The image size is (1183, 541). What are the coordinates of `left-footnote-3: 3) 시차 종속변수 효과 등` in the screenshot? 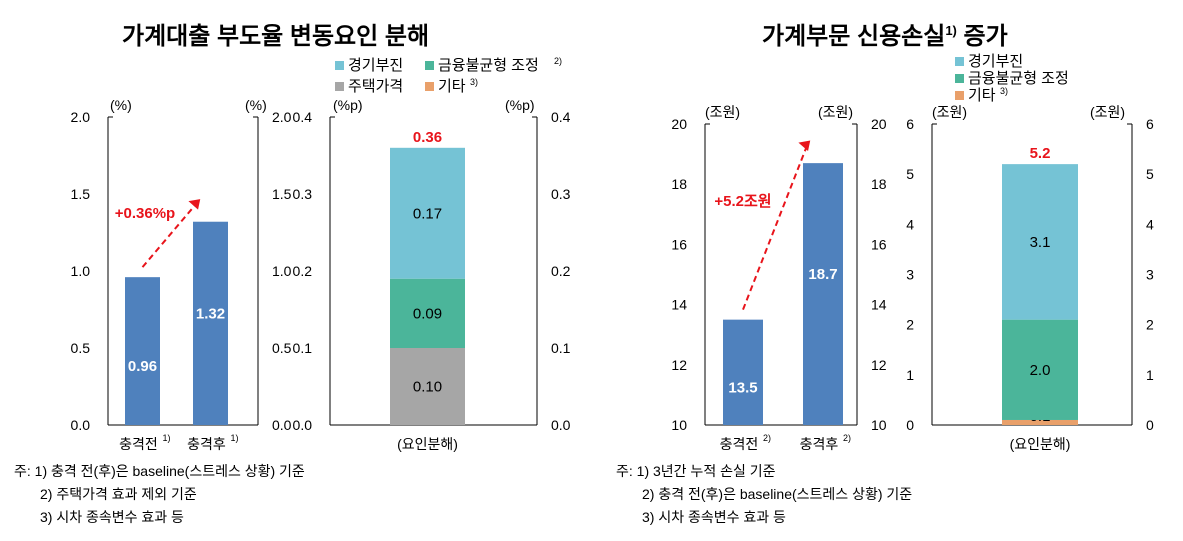 It's located at (112, 517).